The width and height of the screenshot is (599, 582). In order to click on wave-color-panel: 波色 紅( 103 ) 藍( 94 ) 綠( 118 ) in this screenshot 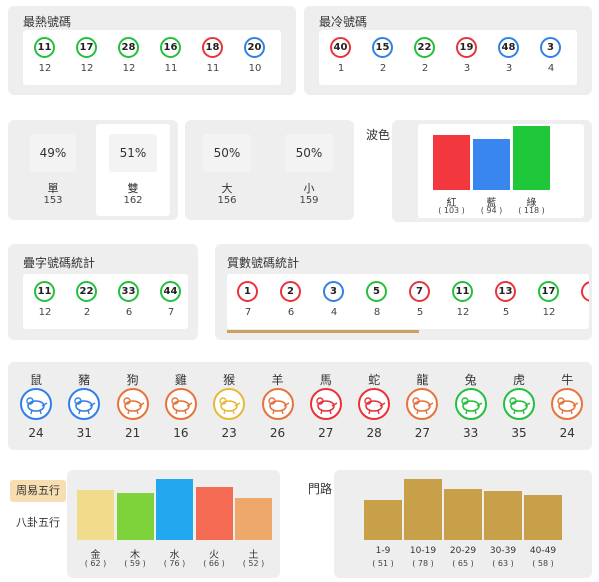, I will do `click(479, 171)`.